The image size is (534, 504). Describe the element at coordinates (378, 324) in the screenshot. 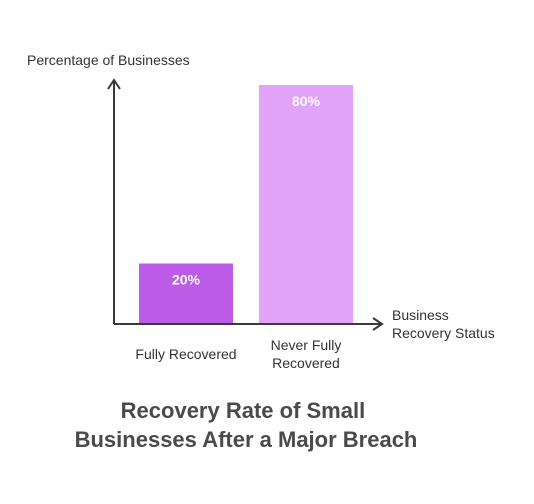

I see `x-axis-arrow` at that location.